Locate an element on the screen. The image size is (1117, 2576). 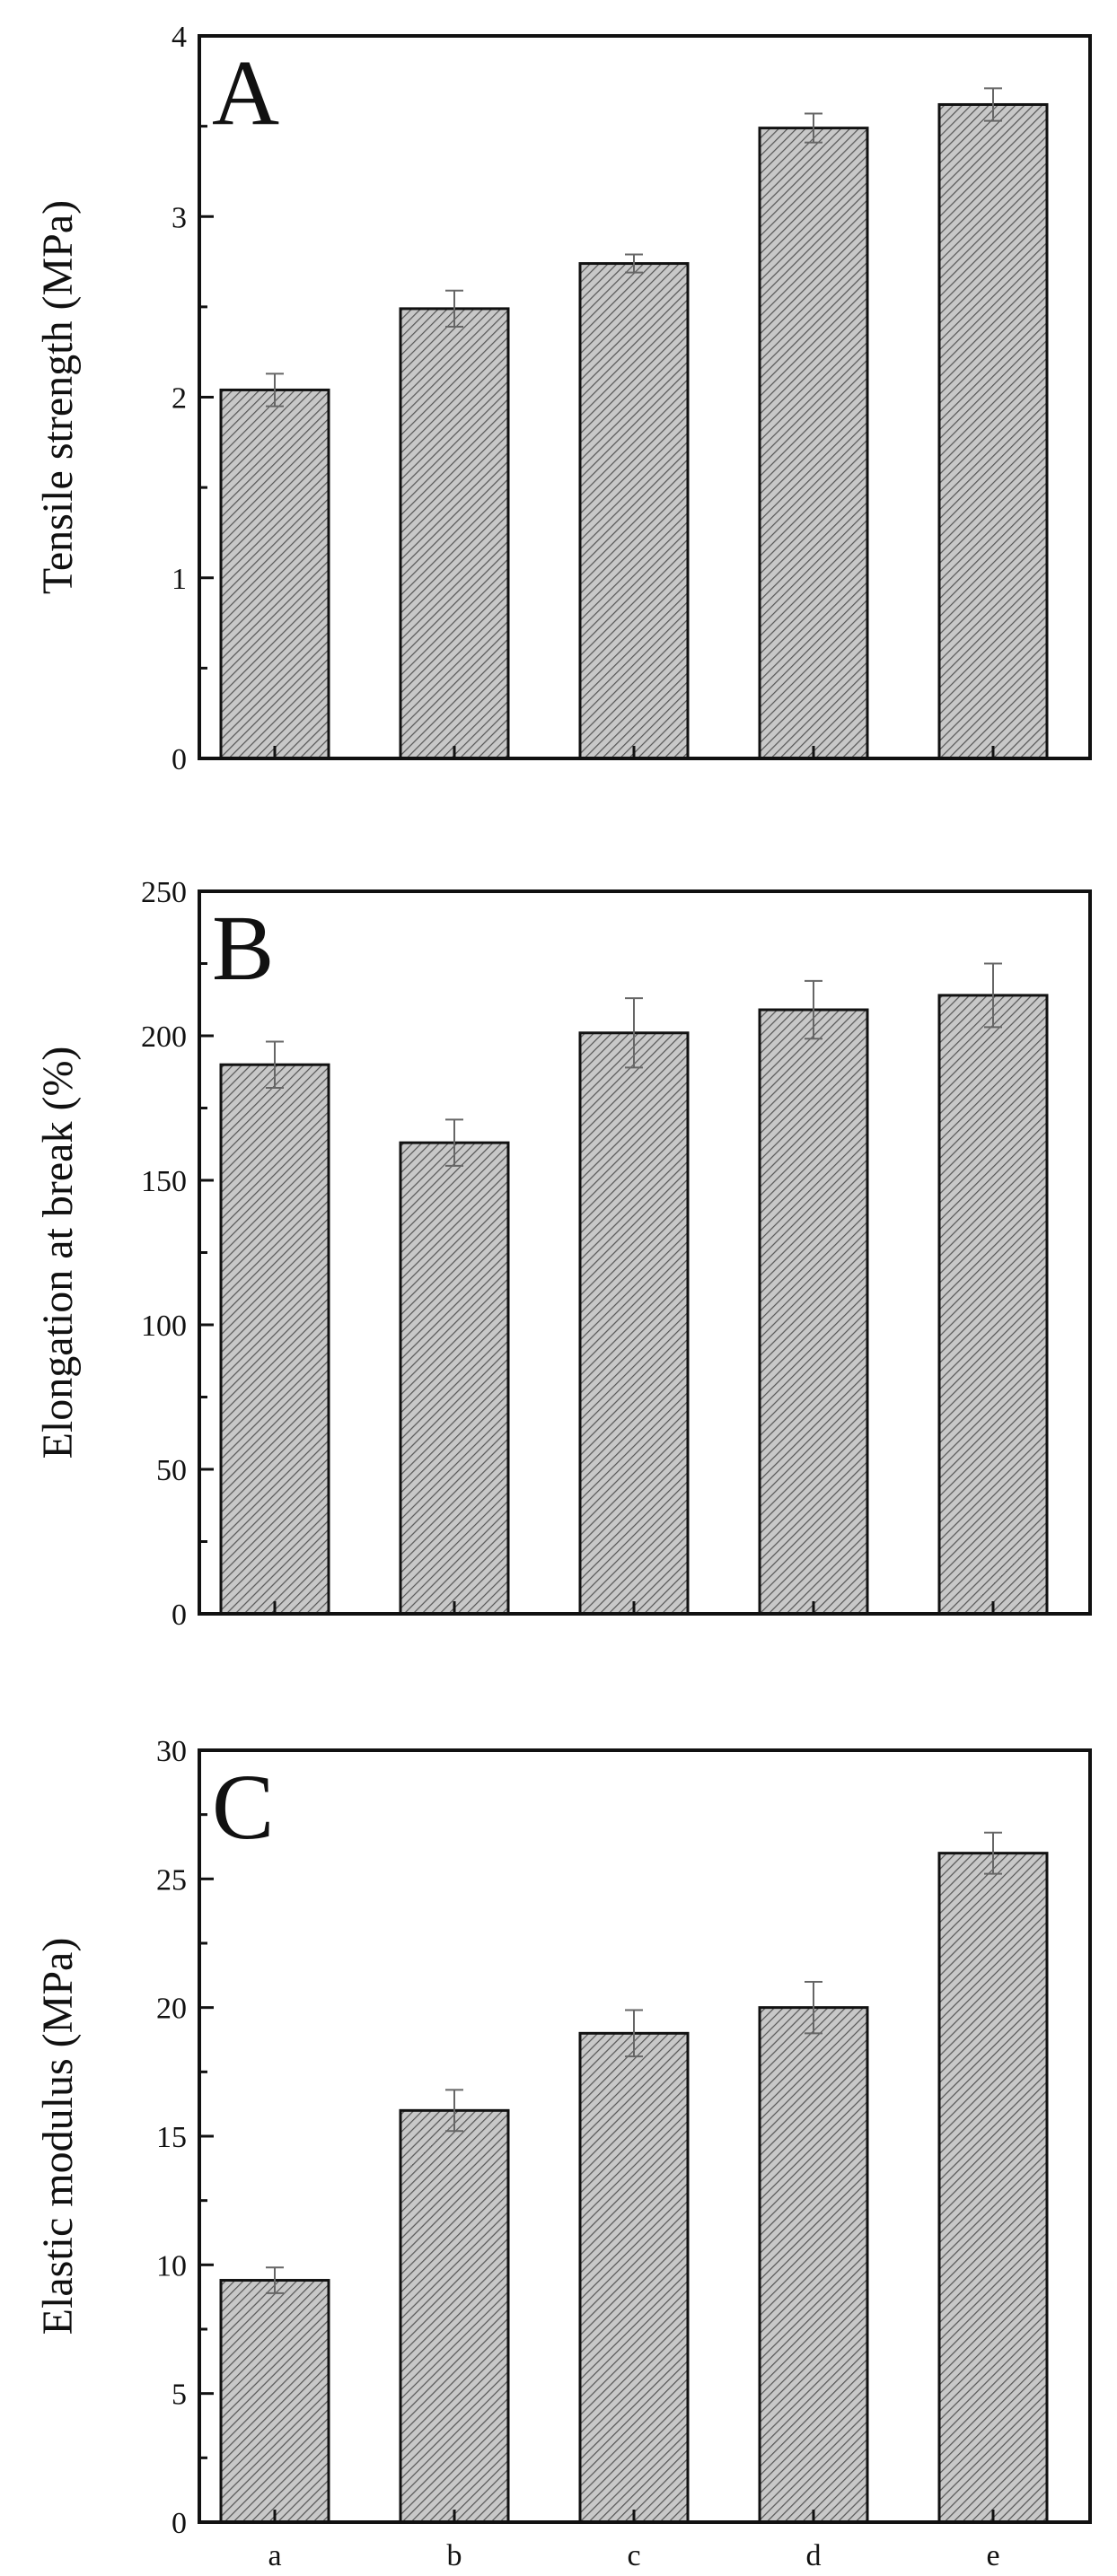
y-tick-label: 150 is located at coordinates (164, 1181).